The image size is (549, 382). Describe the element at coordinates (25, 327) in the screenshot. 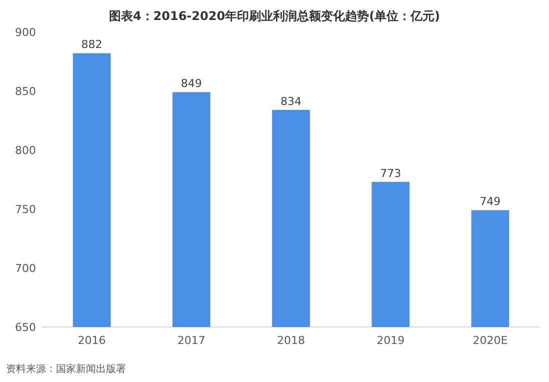

I see `y-tick-label: 650` at that location.